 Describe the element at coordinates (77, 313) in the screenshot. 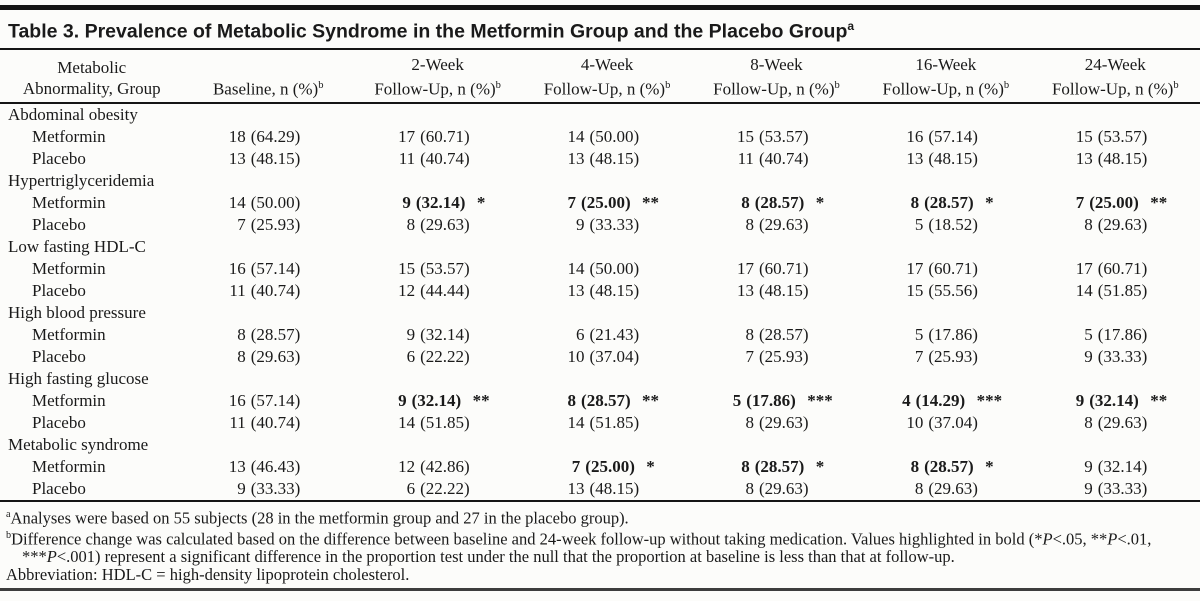

I see `section-label: High blood pressure` at that location.